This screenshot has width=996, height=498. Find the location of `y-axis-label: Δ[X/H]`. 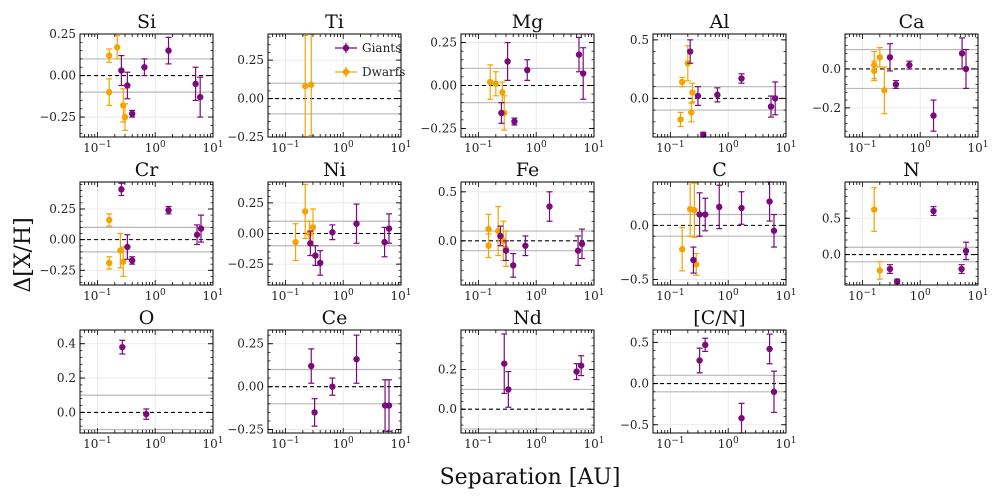

y-axis-label: Δ[X/H] is located at coordinates (23, 254).